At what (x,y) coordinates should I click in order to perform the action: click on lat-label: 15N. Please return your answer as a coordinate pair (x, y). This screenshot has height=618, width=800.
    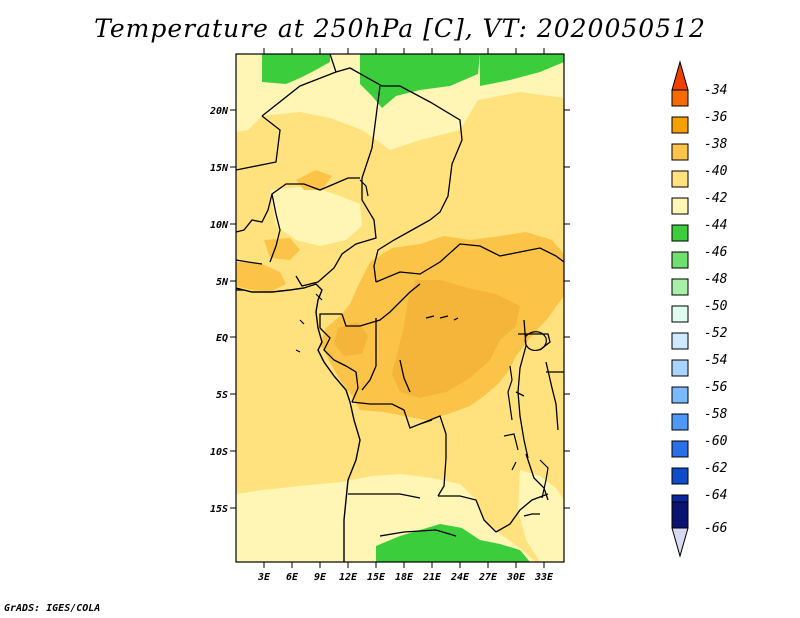
    Looking at the image, I should click on (219, 168).